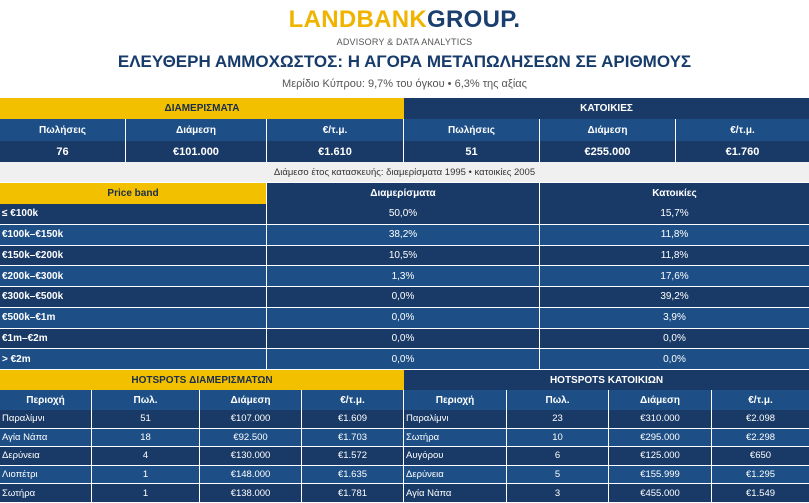 The height and width of the screenshot is (503, 809). Describe the element at coordinates (760, 475) in the screenshot. I see `hotspots-houses-sqm: €1.295` at that location.